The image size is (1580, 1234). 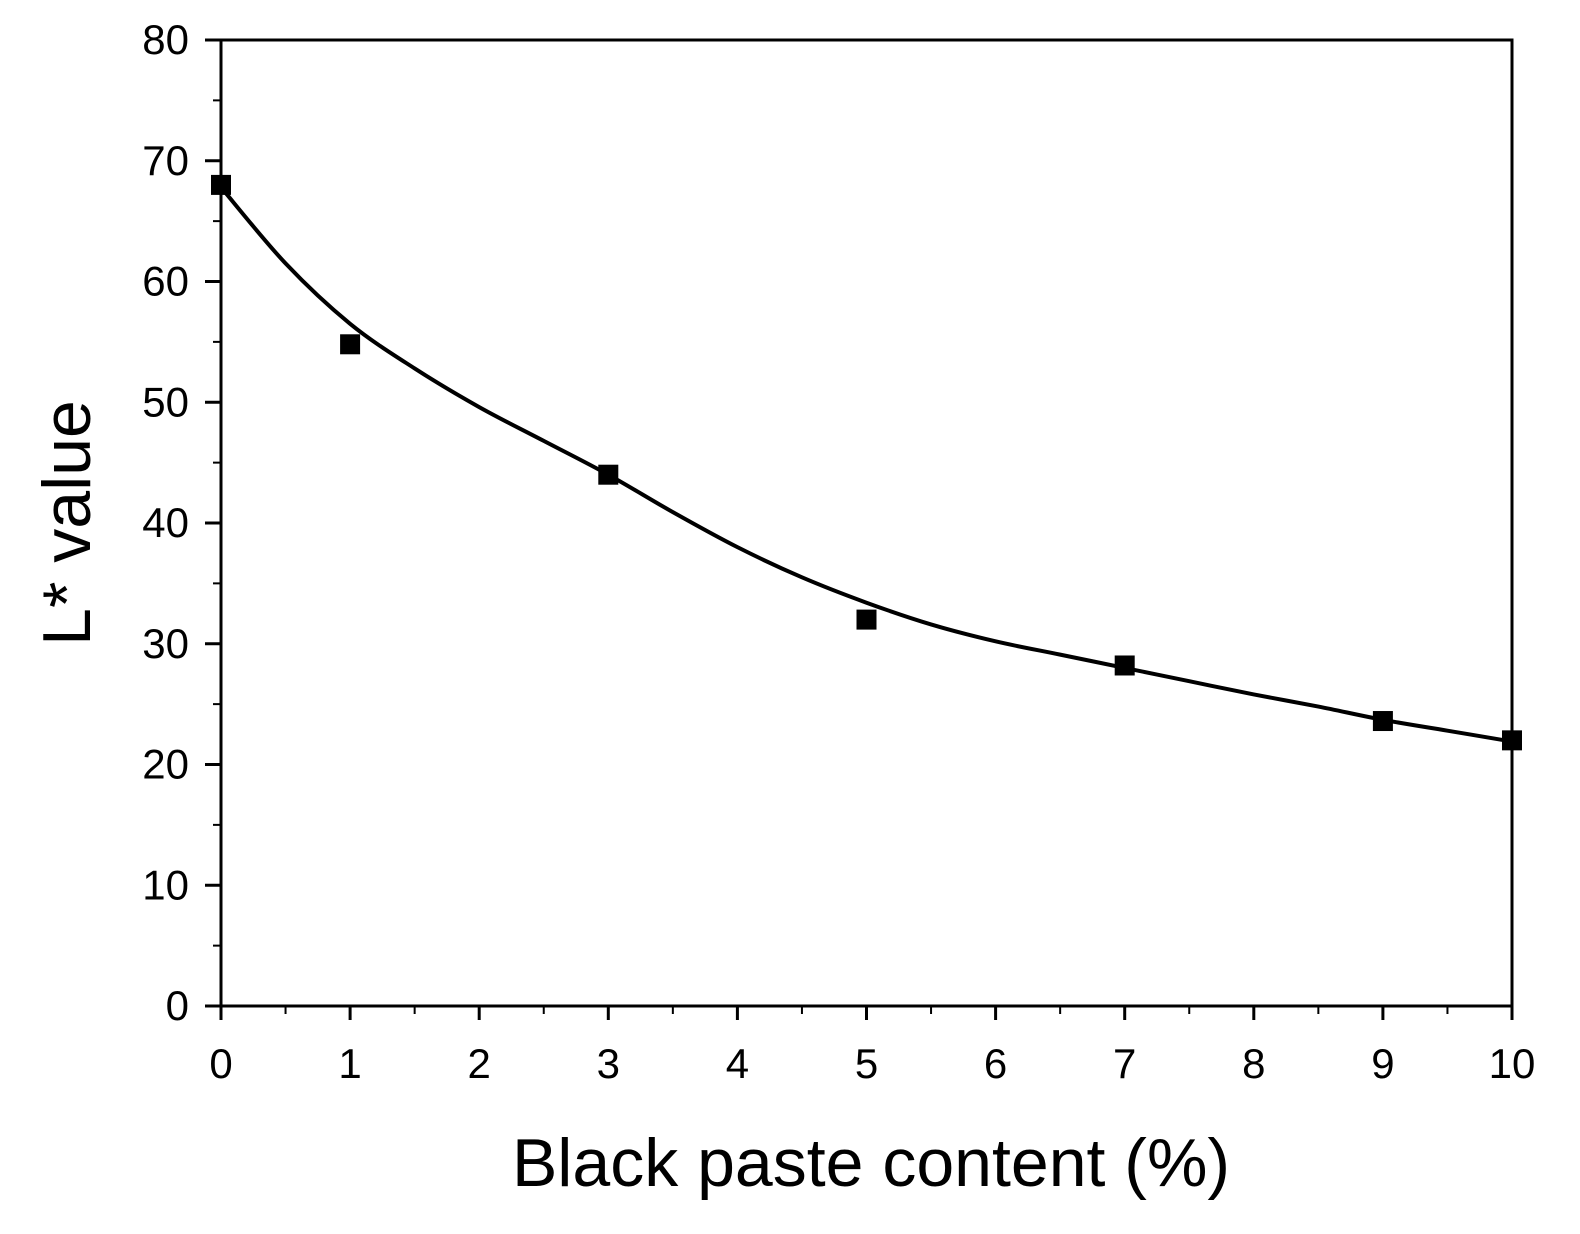 I want to click on y-tick-label: 0, so click(x=177, y=1005).